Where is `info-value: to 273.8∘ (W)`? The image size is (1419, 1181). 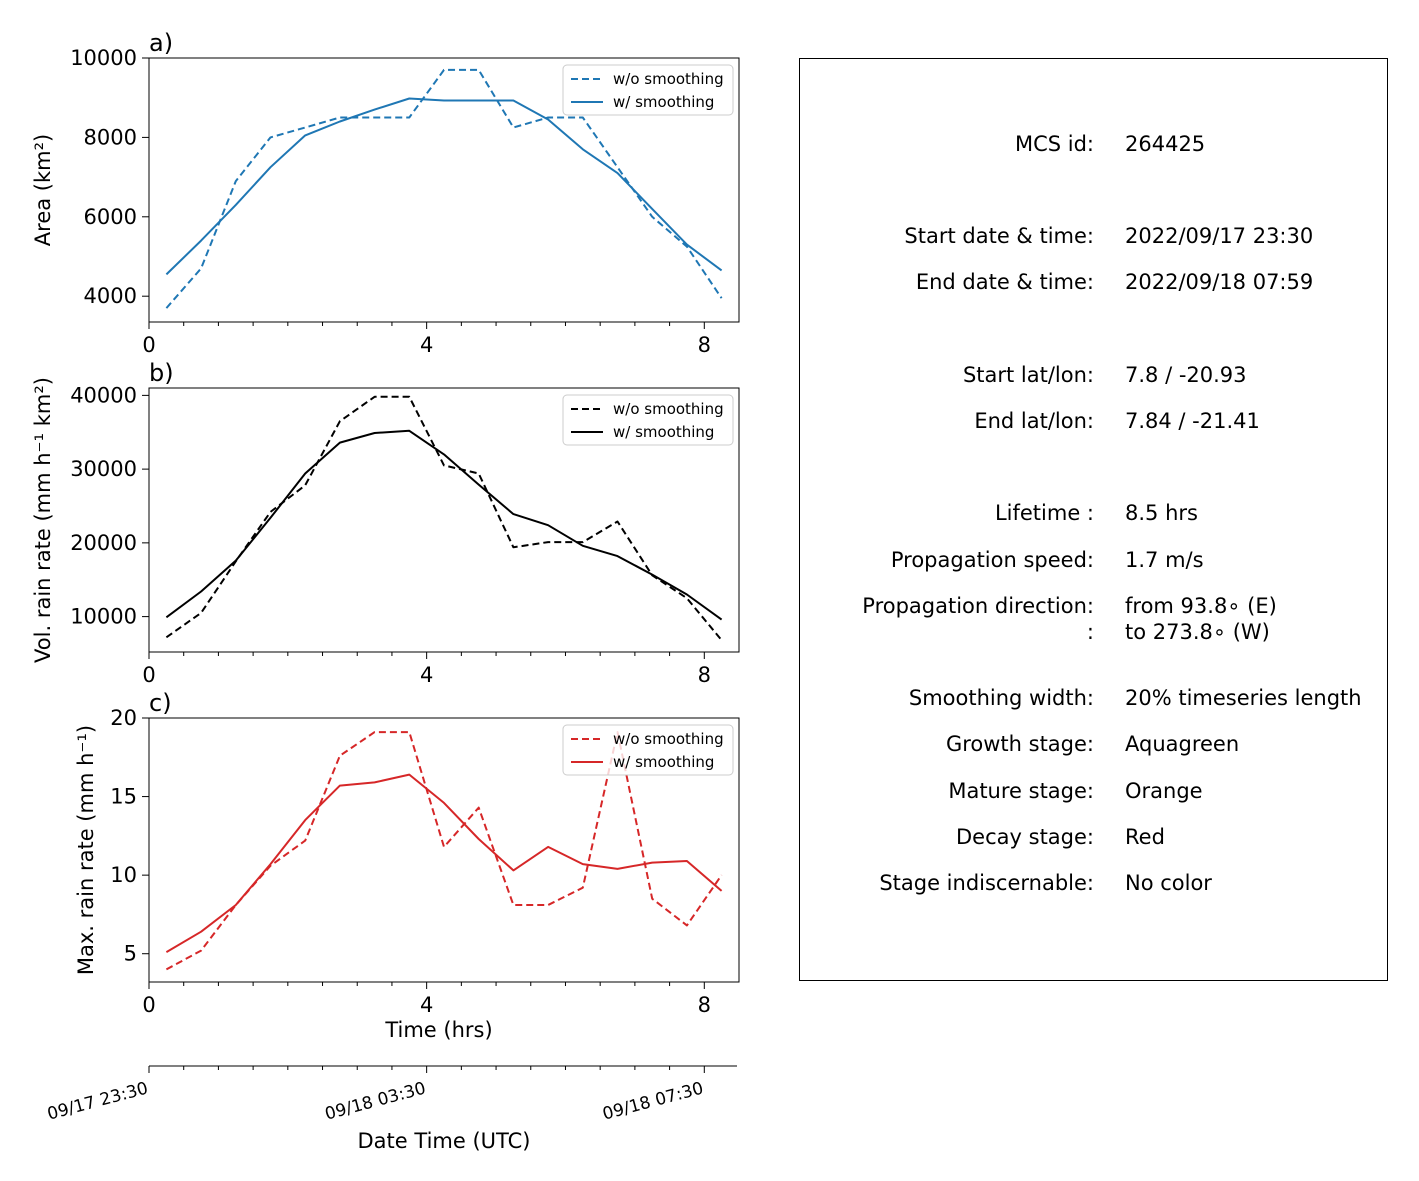 info-value: to 273.8∘ (W) is located at coordinates (1197, 632).